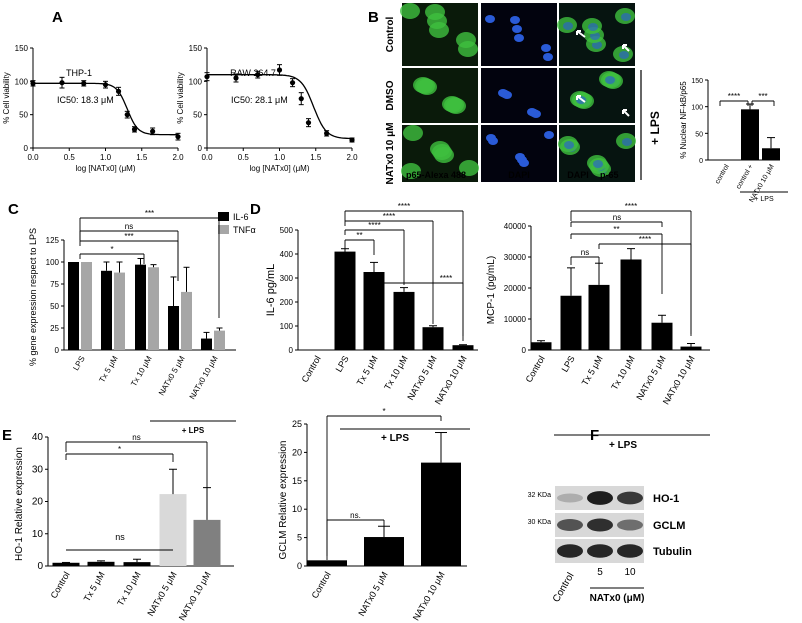 This screenshot has width=802, height=623. What do you see at coordinates (600, 572) in the screenshot?
I see `blot-lane-label: 5` at bounding box center [600, 572].